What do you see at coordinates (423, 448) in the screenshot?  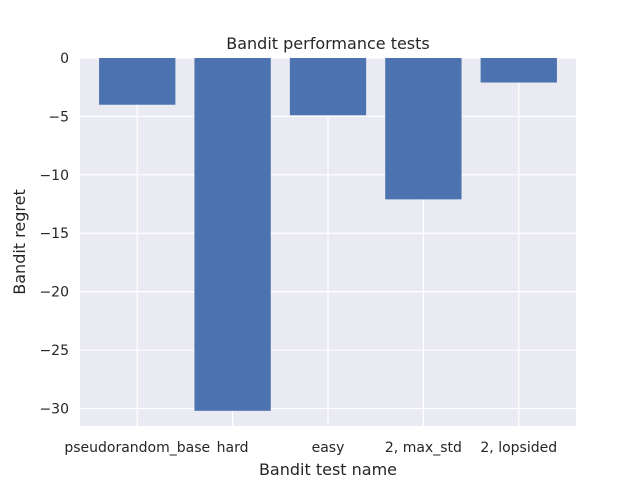 I see `x-tick-label: 2, max_std` at bounding box center [423, 448].